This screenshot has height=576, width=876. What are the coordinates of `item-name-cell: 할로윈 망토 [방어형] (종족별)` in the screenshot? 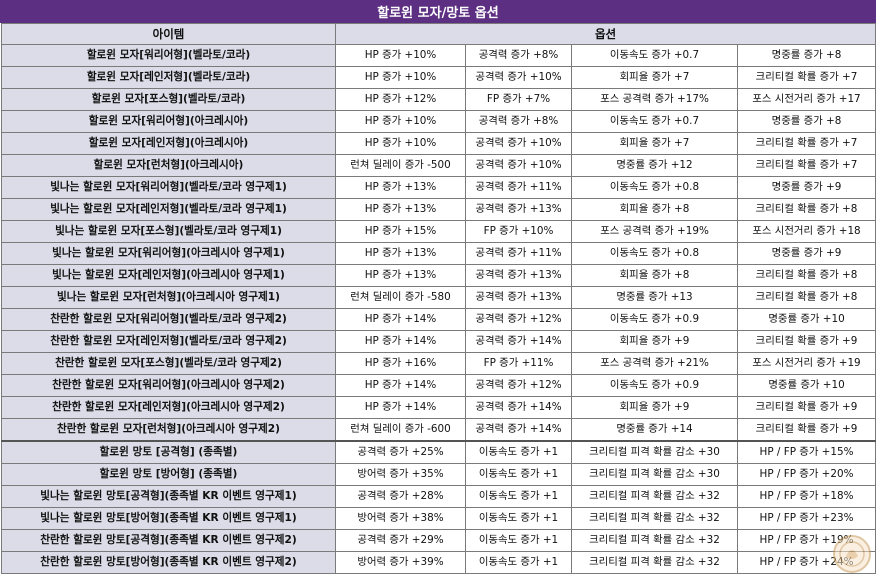 It's located at (168, 474).